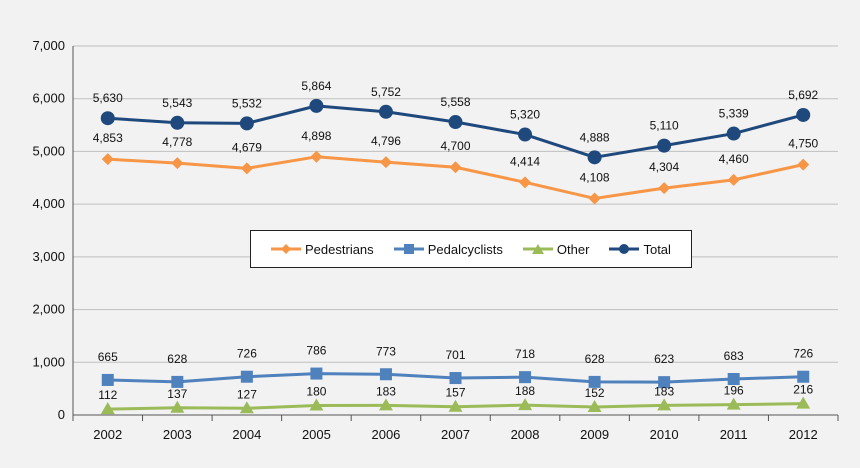 The image size is (860, 468). I want to click on total-data-label: 5,630, so click(108, 98).